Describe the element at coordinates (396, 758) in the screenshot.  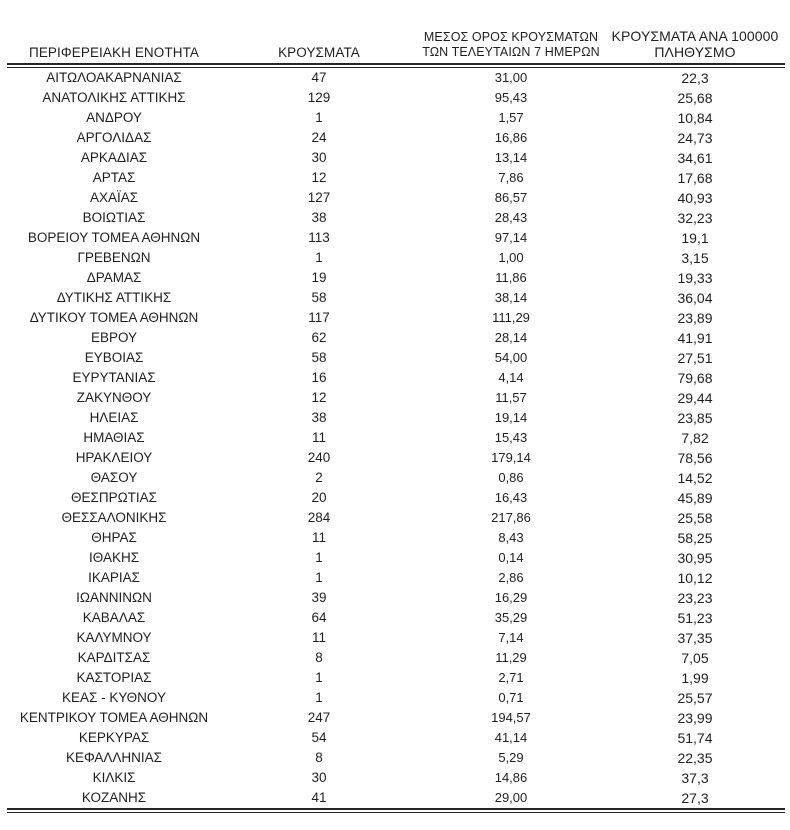
I see `table-row: ΚΕΦΑΛΛΗΝΙΑΣ 8 5,29 22,35` at that location.